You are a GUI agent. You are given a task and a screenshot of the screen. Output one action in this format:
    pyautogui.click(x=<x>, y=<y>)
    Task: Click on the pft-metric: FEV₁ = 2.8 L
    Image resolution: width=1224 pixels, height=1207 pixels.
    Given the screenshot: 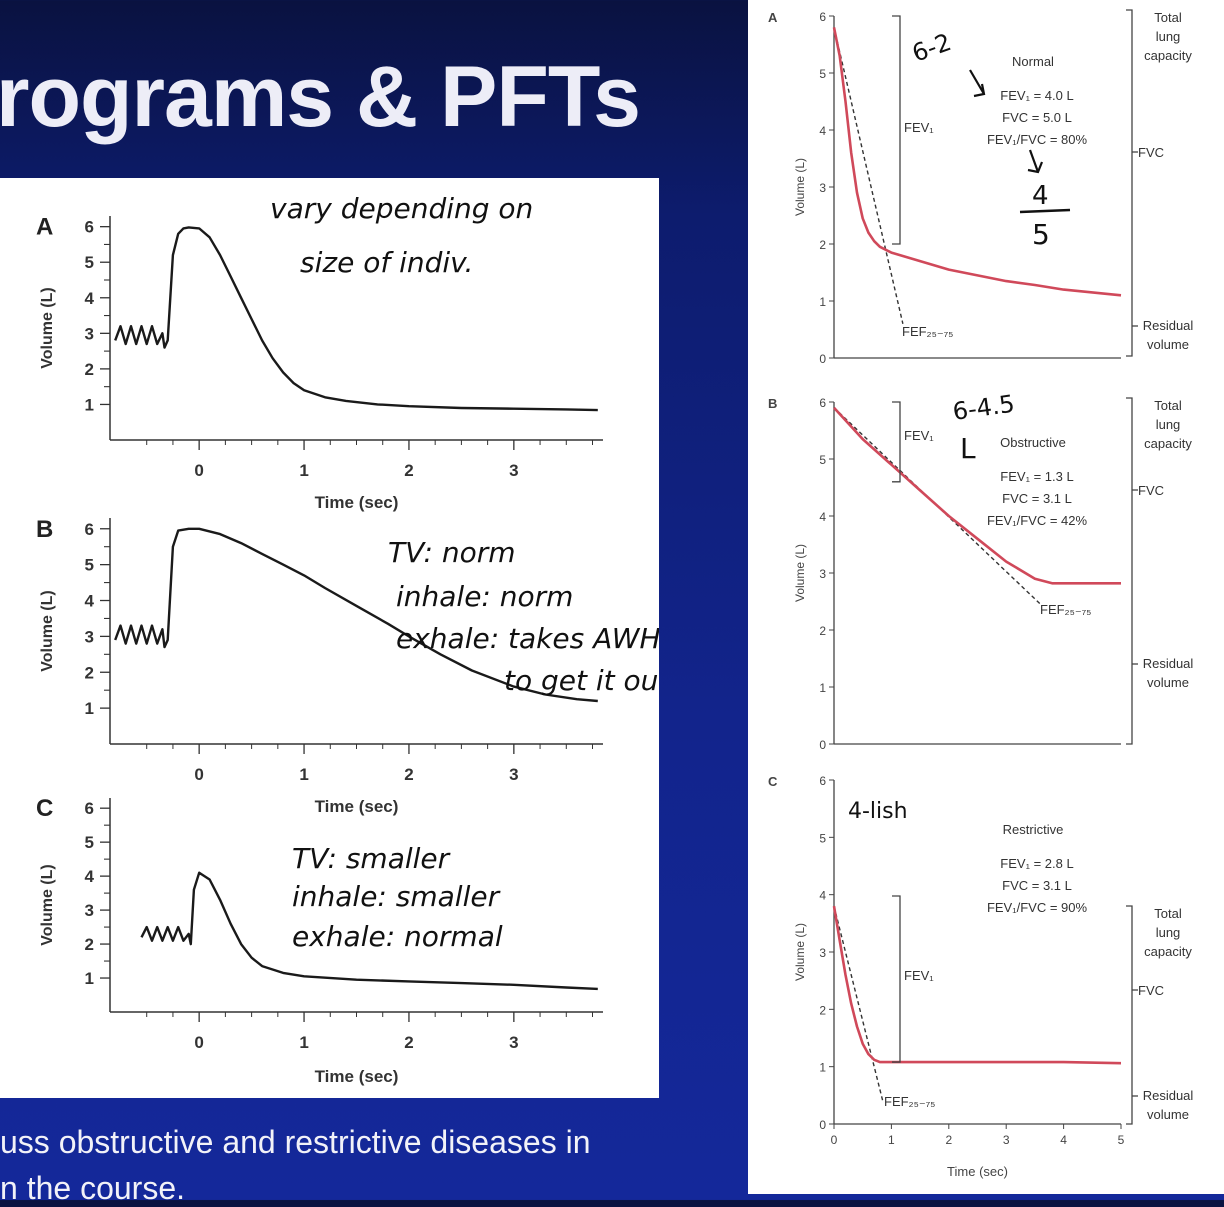 What is the action you would take?
    pyautogui.click(x=1036, y=863)
    